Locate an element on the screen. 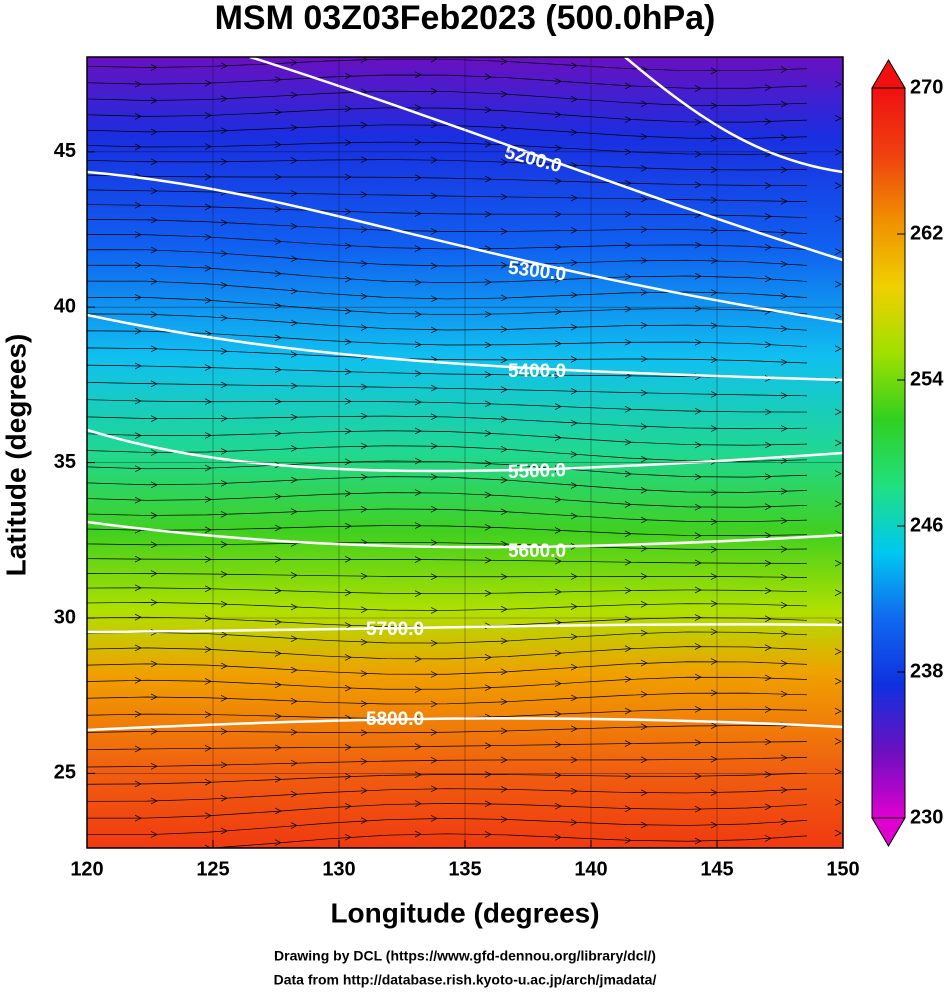 Image resolution: width=950 pixels, height=993 pixels. x-tick-label: 140 is located at coordinates (590, 869).